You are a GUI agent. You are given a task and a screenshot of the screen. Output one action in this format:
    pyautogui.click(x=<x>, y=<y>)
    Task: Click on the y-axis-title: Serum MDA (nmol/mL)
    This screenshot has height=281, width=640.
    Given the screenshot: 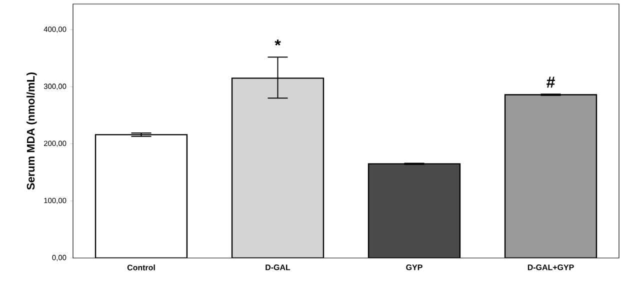 What is the action you would take?
    pyautogui.click(x=31, y=131)
    